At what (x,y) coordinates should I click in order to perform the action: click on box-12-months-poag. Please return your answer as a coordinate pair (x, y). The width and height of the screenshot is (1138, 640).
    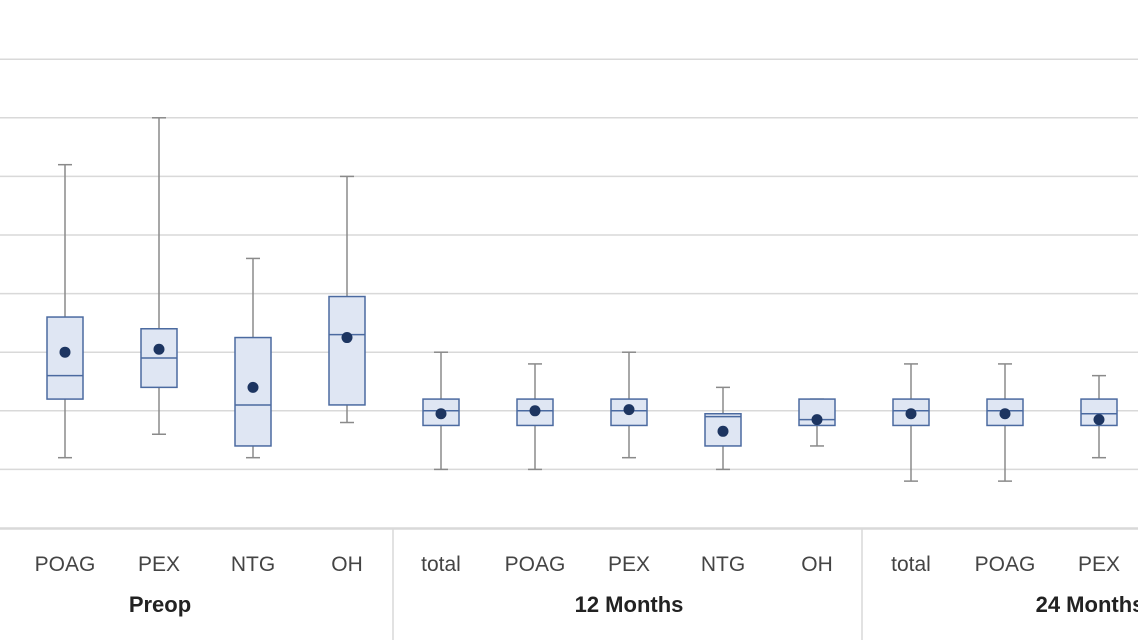
    Looking at the image, I should click on (535, 417).